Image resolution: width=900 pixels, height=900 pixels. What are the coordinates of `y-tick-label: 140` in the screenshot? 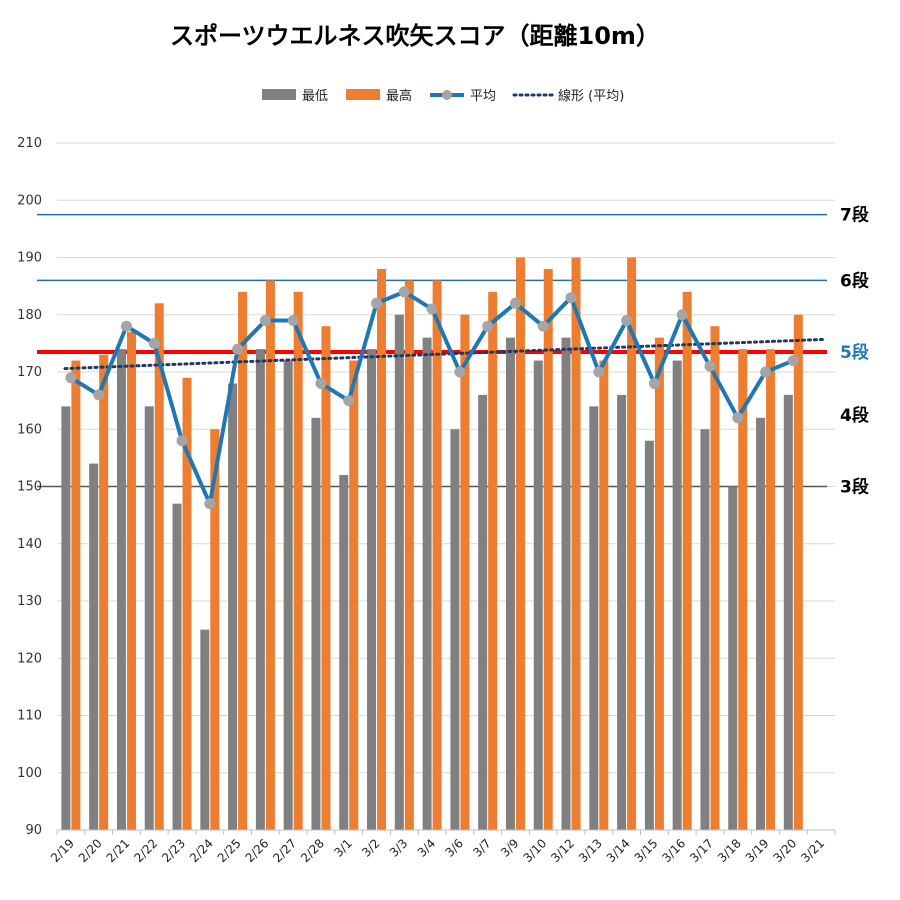 It's located at (29, 544).